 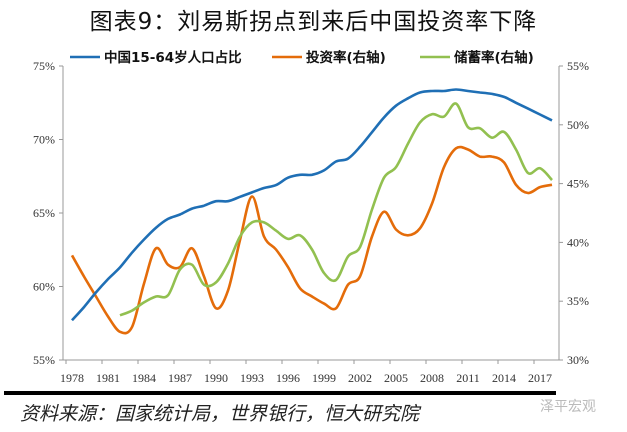 I want to click on x-tick-label: 1990, so click(x=216, y=378).